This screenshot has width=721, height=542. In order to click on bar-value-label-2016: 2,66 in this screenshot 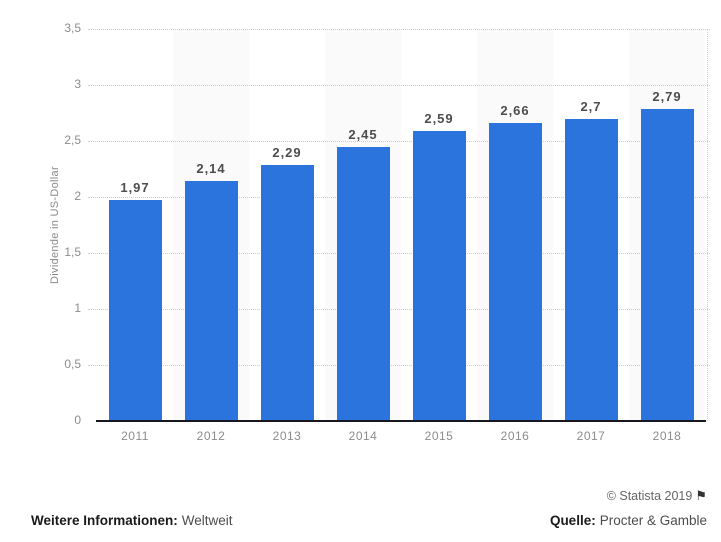, I will do `click(515, 111)`.